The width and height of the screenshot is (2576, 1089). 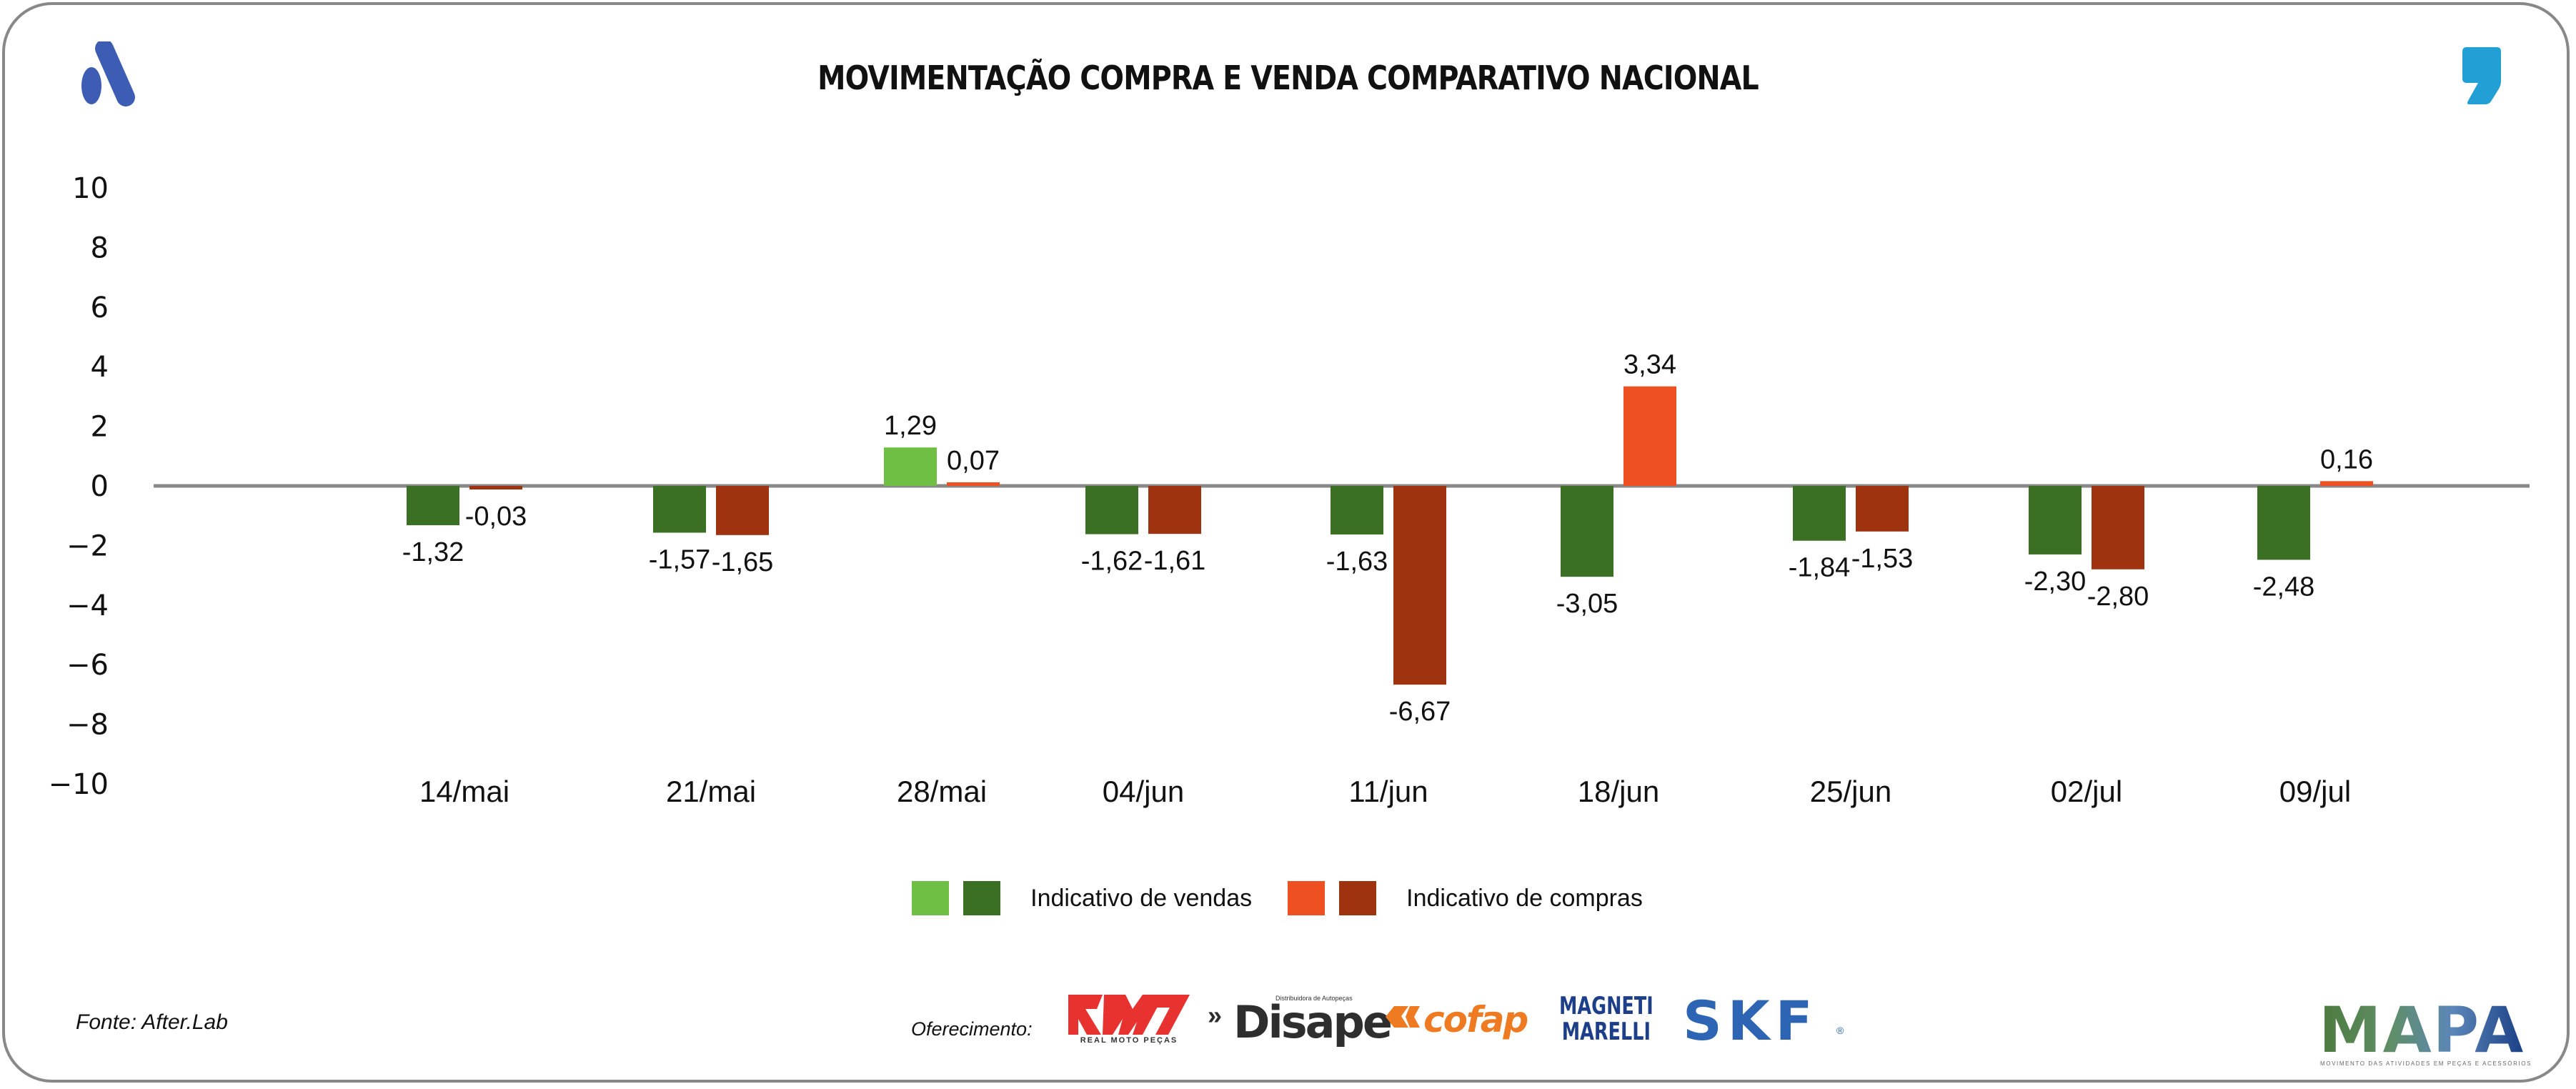 I want to click on rmp-logo-icon, so click(x=1129, y=1015).